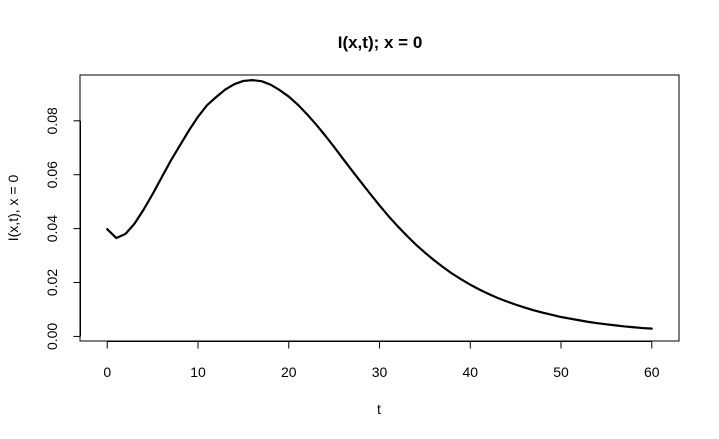 This screenshot has height=439, width=719. Describe the element at coordinates (62, 228) in the screenshot. I see `y-axis: 0.00 0.02 0.04 0.06 0.08` at that location.